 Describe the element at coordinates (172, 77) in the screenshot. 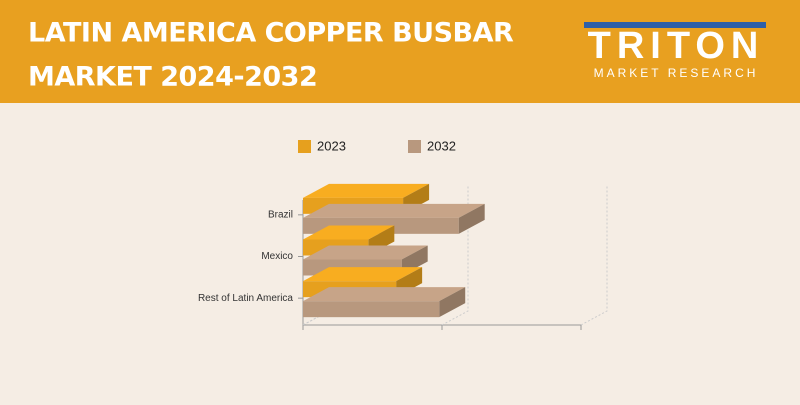

I see `title-line: MARKET 2024-2032` at that location.